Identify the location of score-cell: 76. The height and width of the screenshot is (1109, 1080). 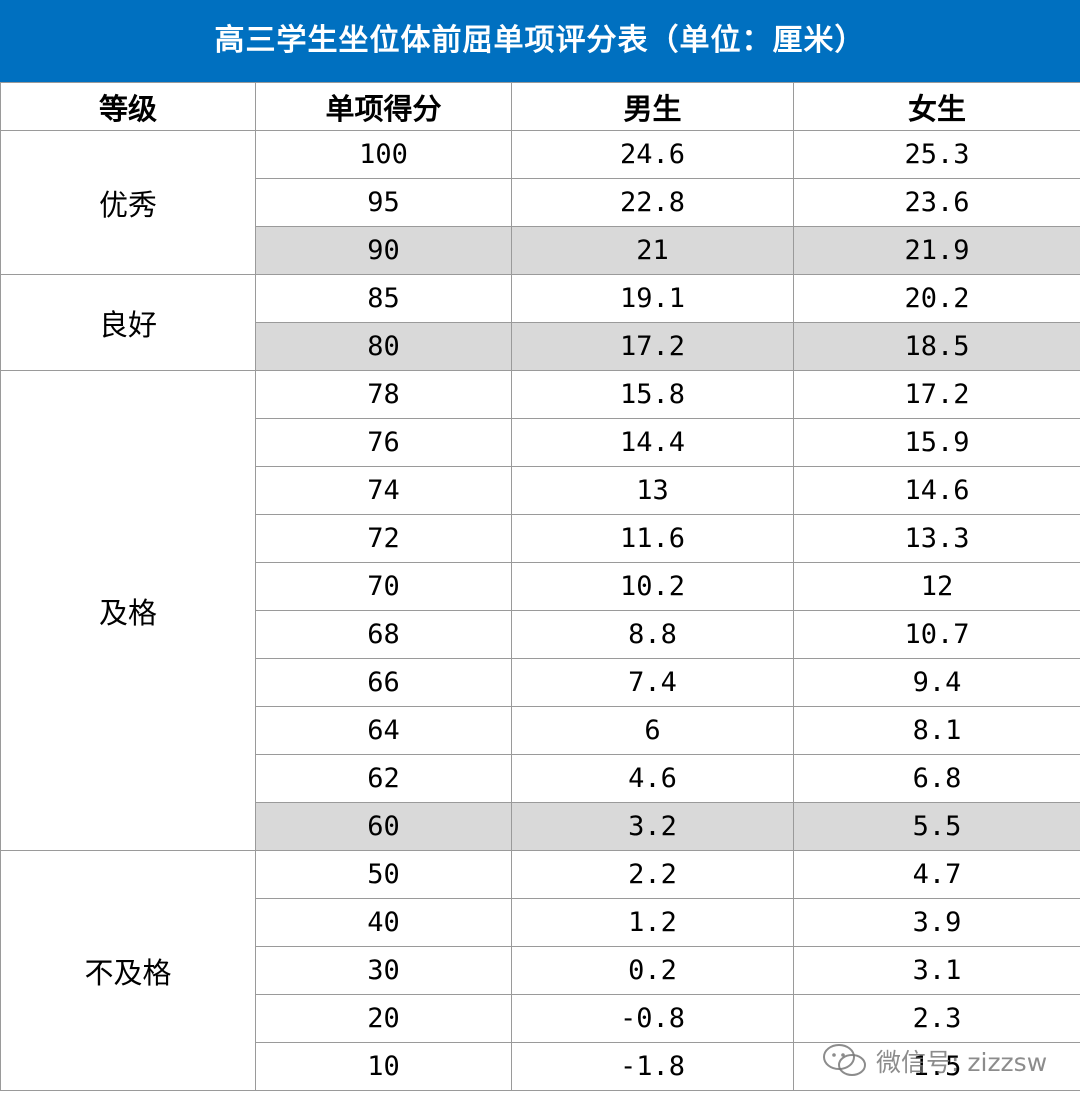
(383, 442).